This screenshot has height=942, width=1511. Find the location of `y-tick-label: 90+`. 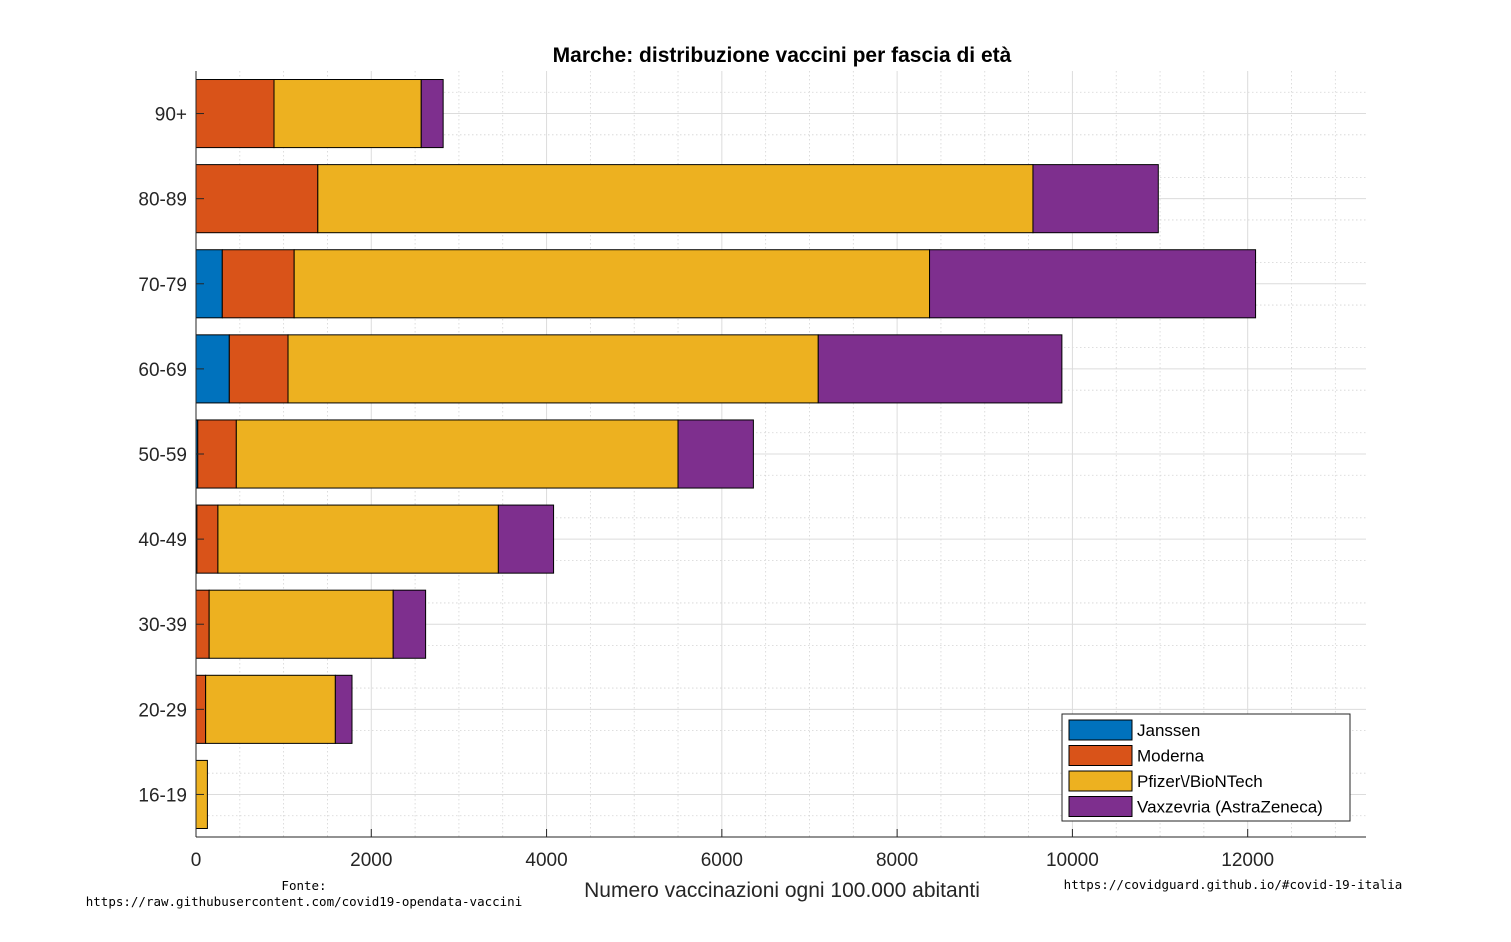

y-tick-label: 90+ is located at coordinates (171, 115).